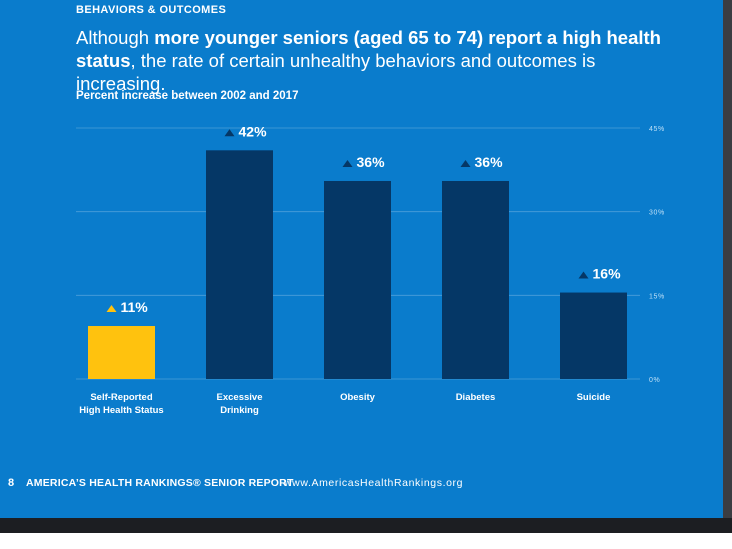  What do you see at coordinates (151, 10) in the screenshot?
I see `section-label: BEHAVIORS & OUTCOMES` at bounding box center [151, 10].